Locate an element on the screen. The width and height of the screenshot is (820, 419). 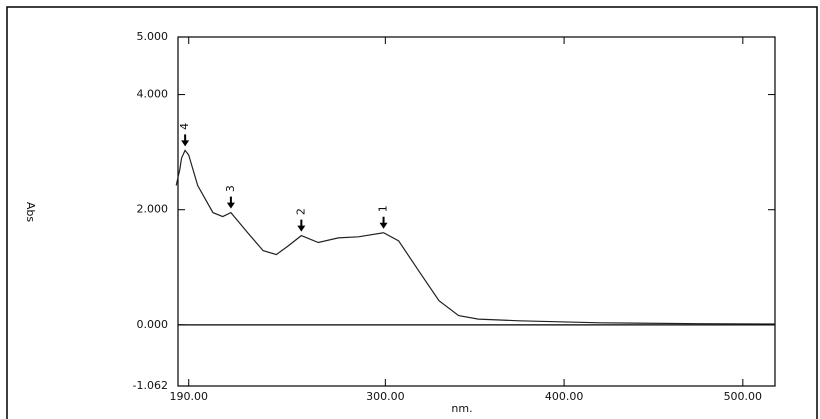
x-tick-label: 190.00 is located at coordinates (188, 396).